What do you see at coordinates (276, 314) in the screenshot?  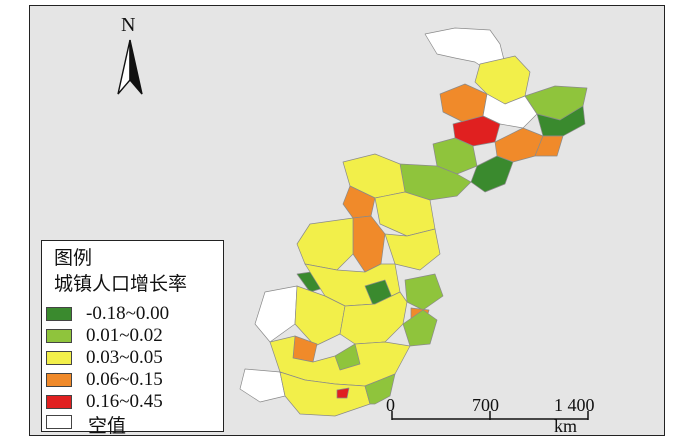 I see `region-south-empty-west` at bounding box center [276, 314].